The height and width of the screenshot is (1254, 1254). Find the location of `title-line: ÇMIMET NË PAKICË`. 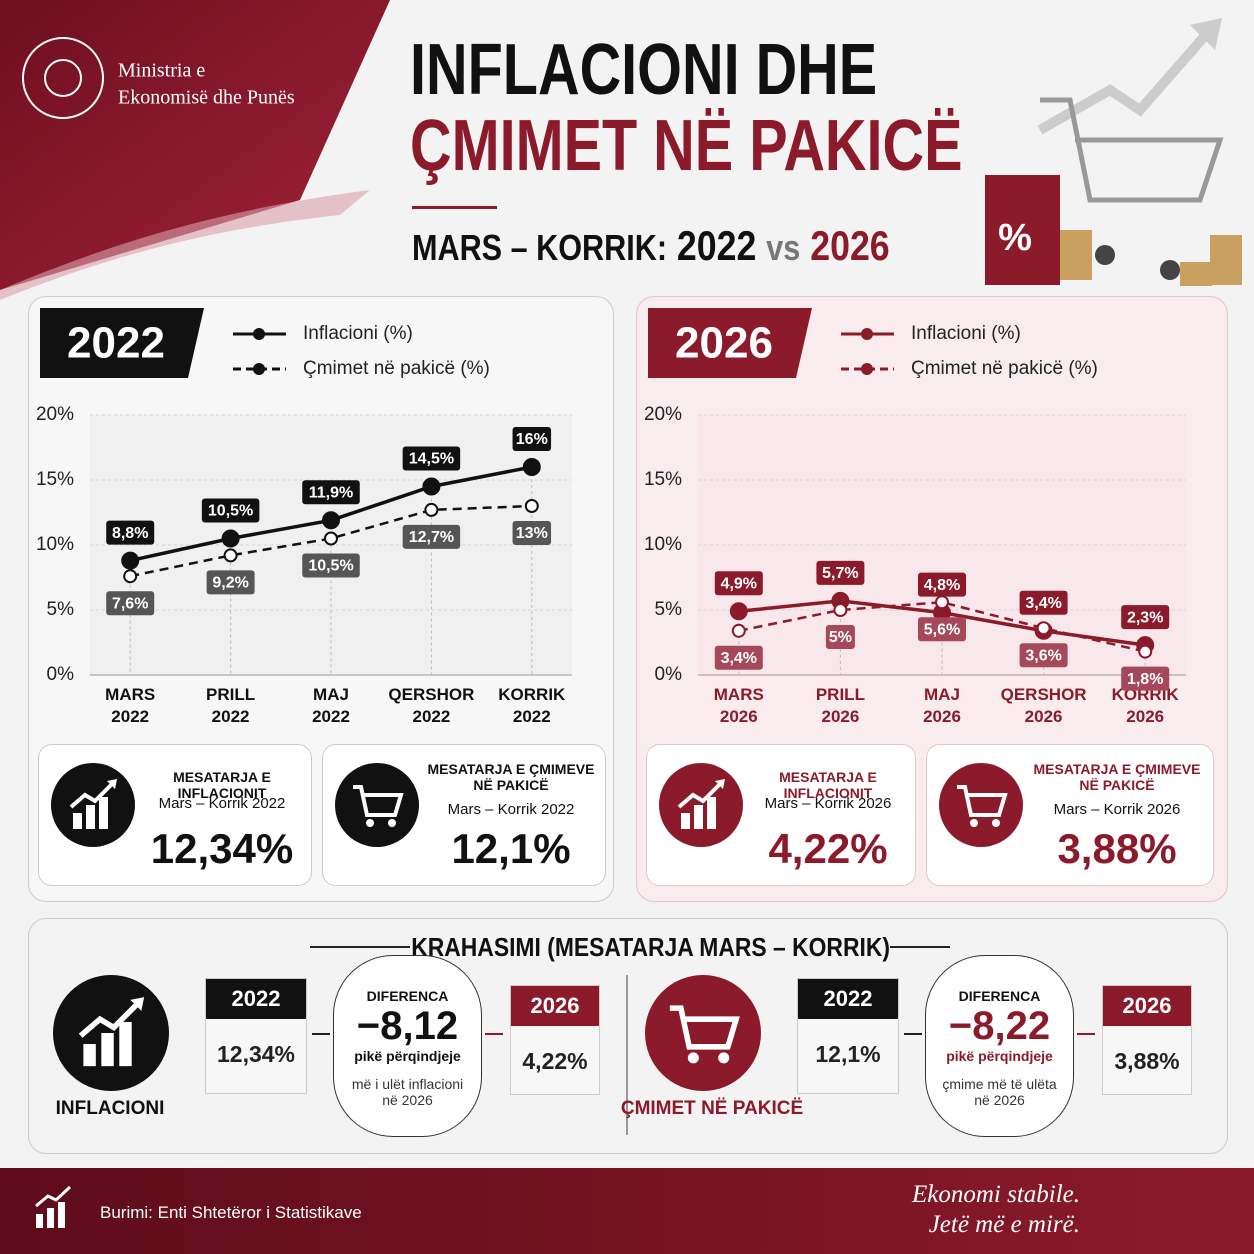

title-line: ÇMIMET NË PAKICË is located at coordinates (686, 146).